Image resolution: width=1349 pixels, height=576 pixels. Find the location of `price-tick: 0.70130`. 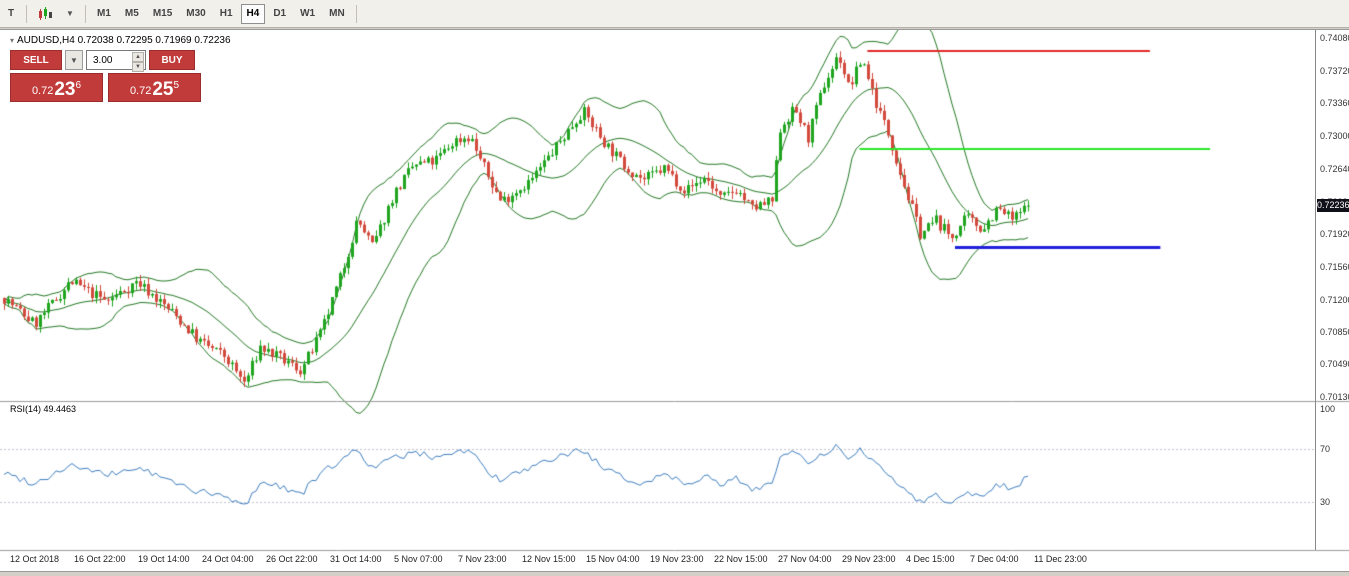

price-tick: 0.70130 is located at coordinates (1334, 397).